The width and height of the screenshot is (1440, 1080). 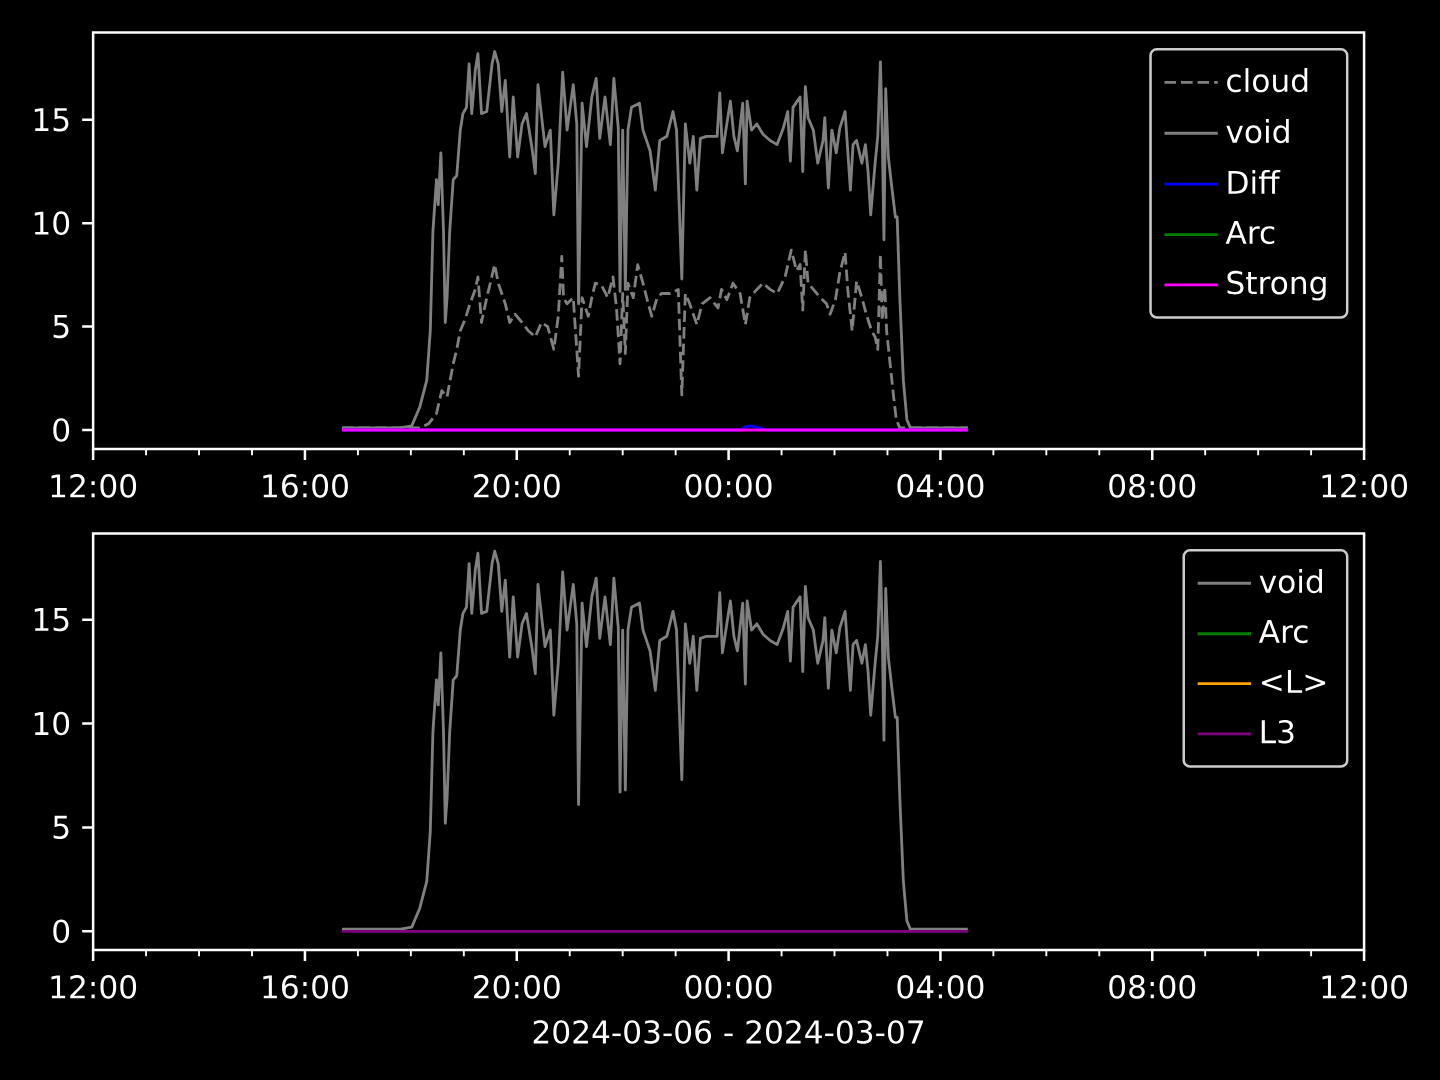 What do you see at coordinates (1276, 285) in the screenshot?
I see `legend-label: Strong` at bounding box center [1276, 285].